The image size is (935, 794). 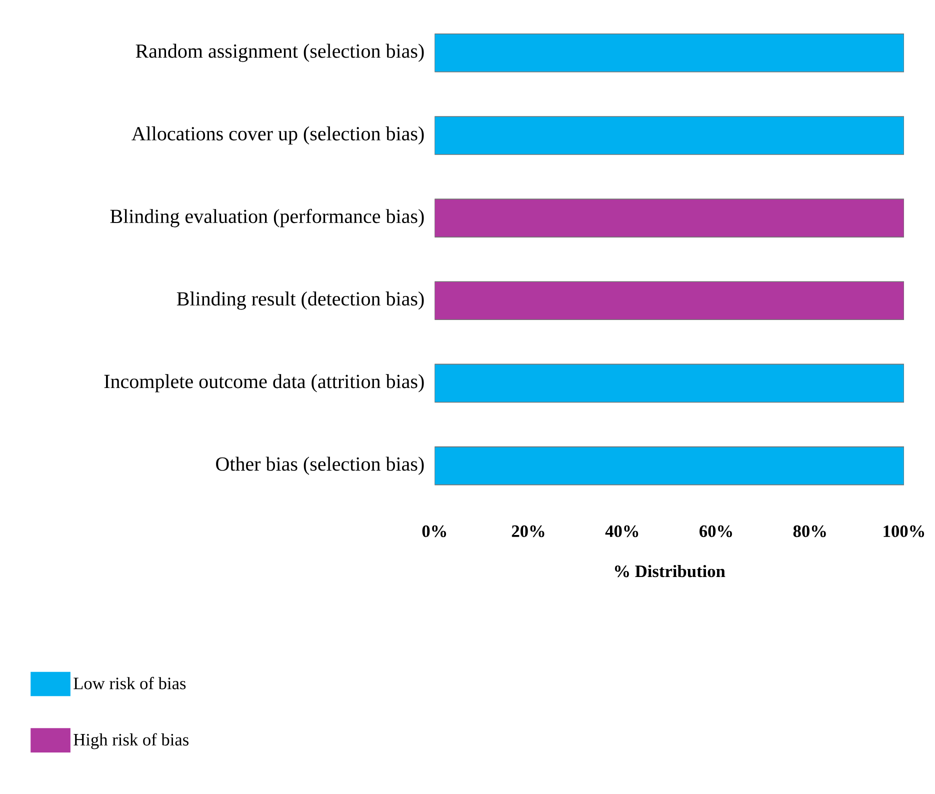 What do you see at coordinates (716, 531) in the screenshot?
I see `x-tick-label: 60%` at bounding box center [716, 531].